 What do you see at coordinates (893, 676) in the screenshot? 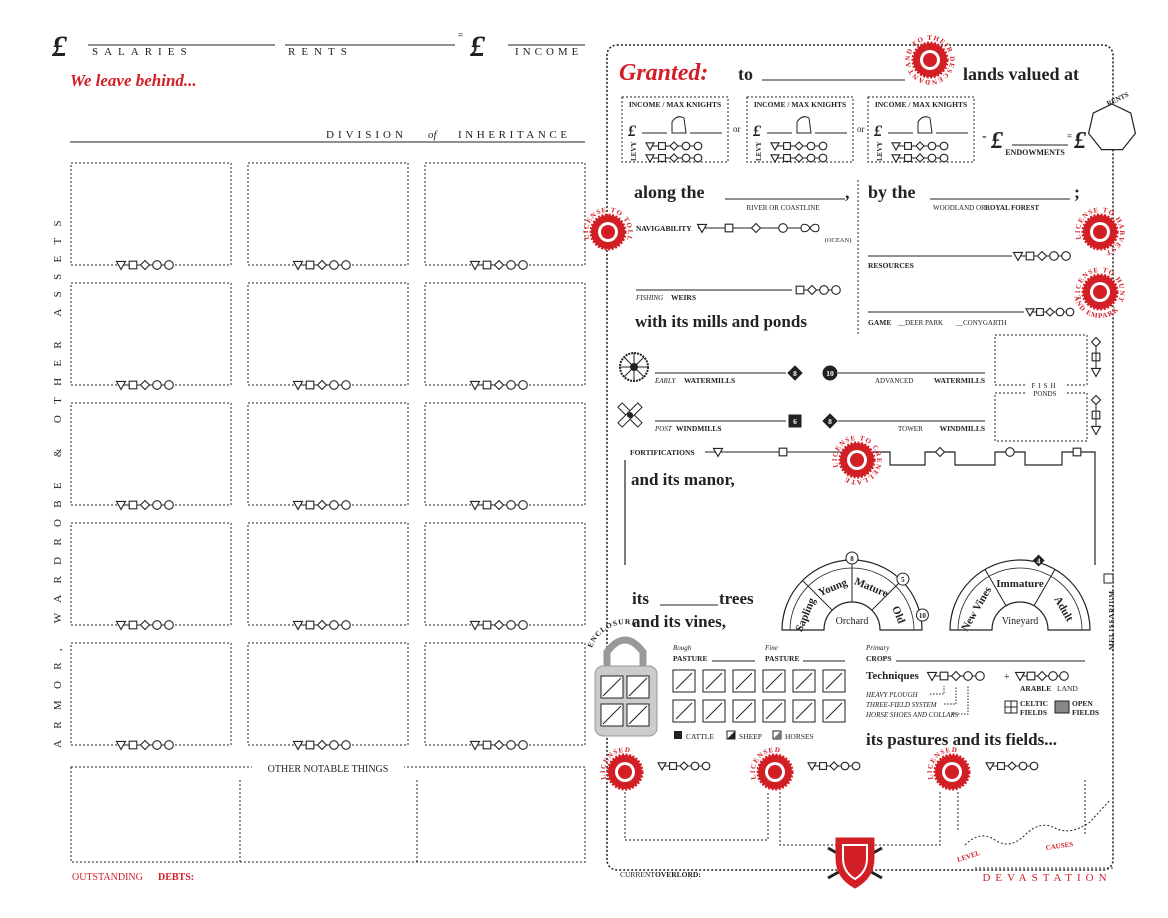
I see `techniques: Techniques` at bounding box center [893, 676].